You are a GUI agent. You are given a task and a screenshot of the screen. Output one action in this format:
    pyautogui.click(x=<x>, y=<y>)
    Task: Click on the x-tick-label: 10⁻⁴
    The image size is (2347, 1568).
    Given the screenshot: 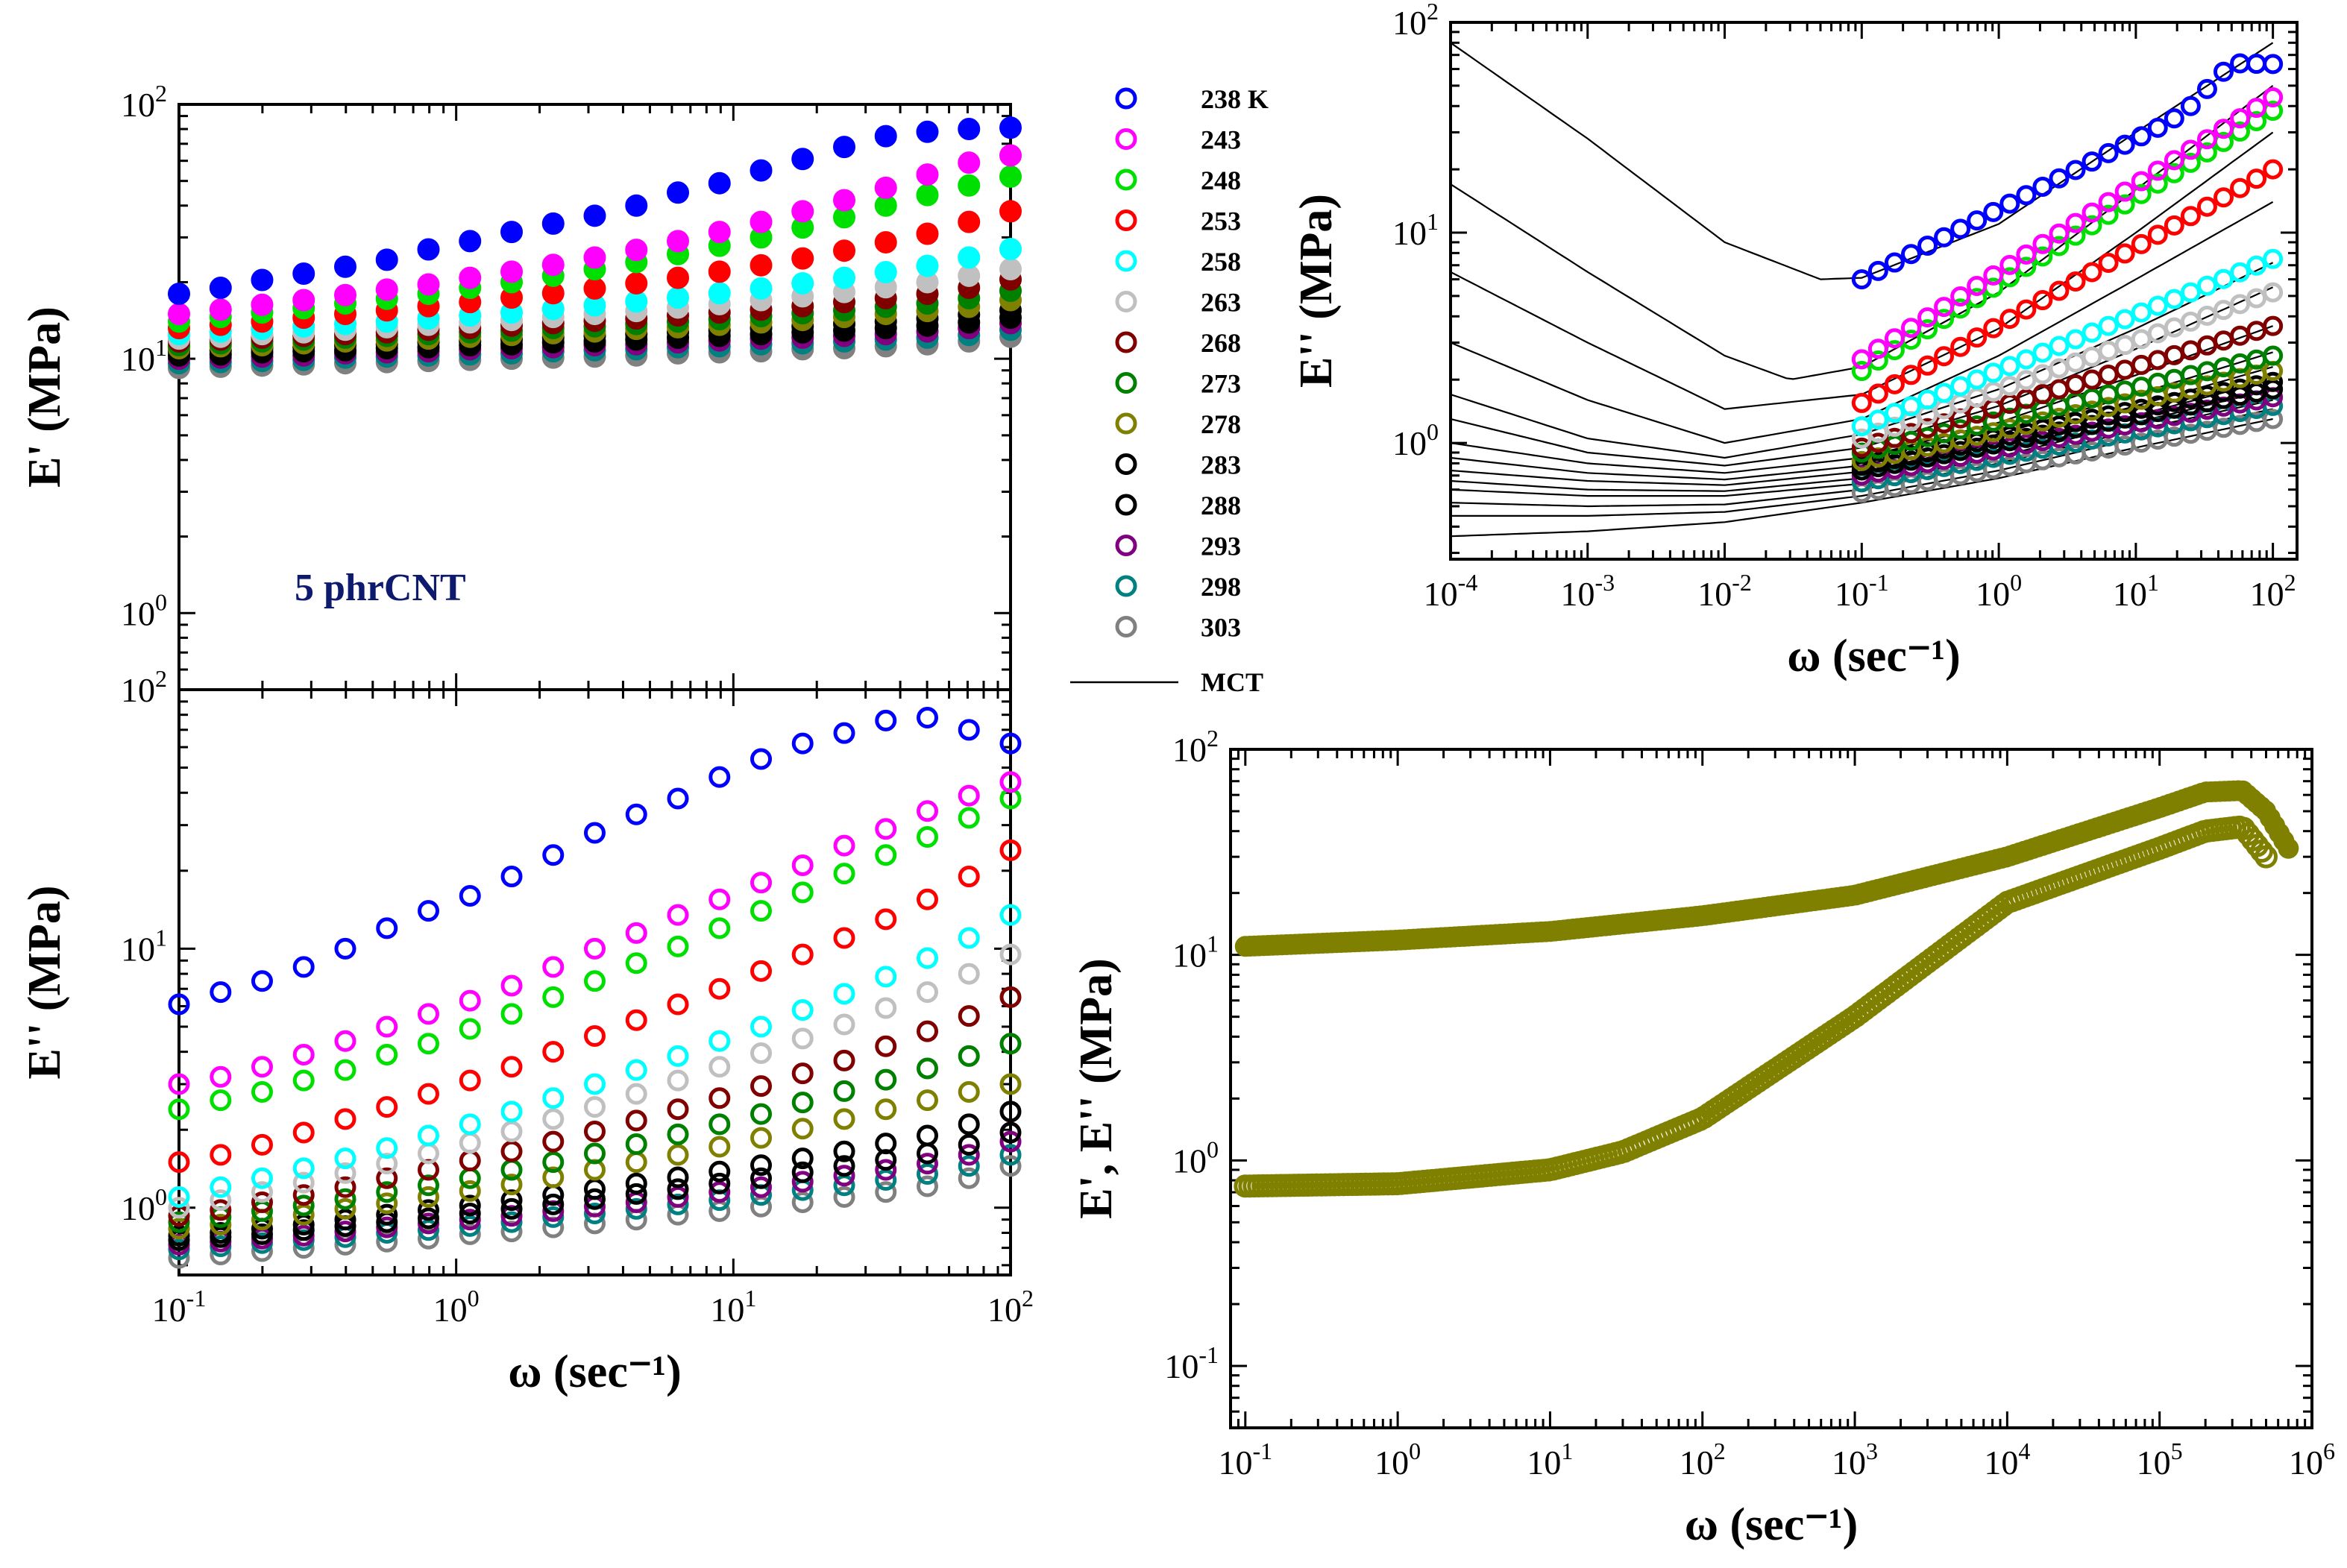 What is the action you would take?
    pyautogui.click(x=1451, y=591)
    